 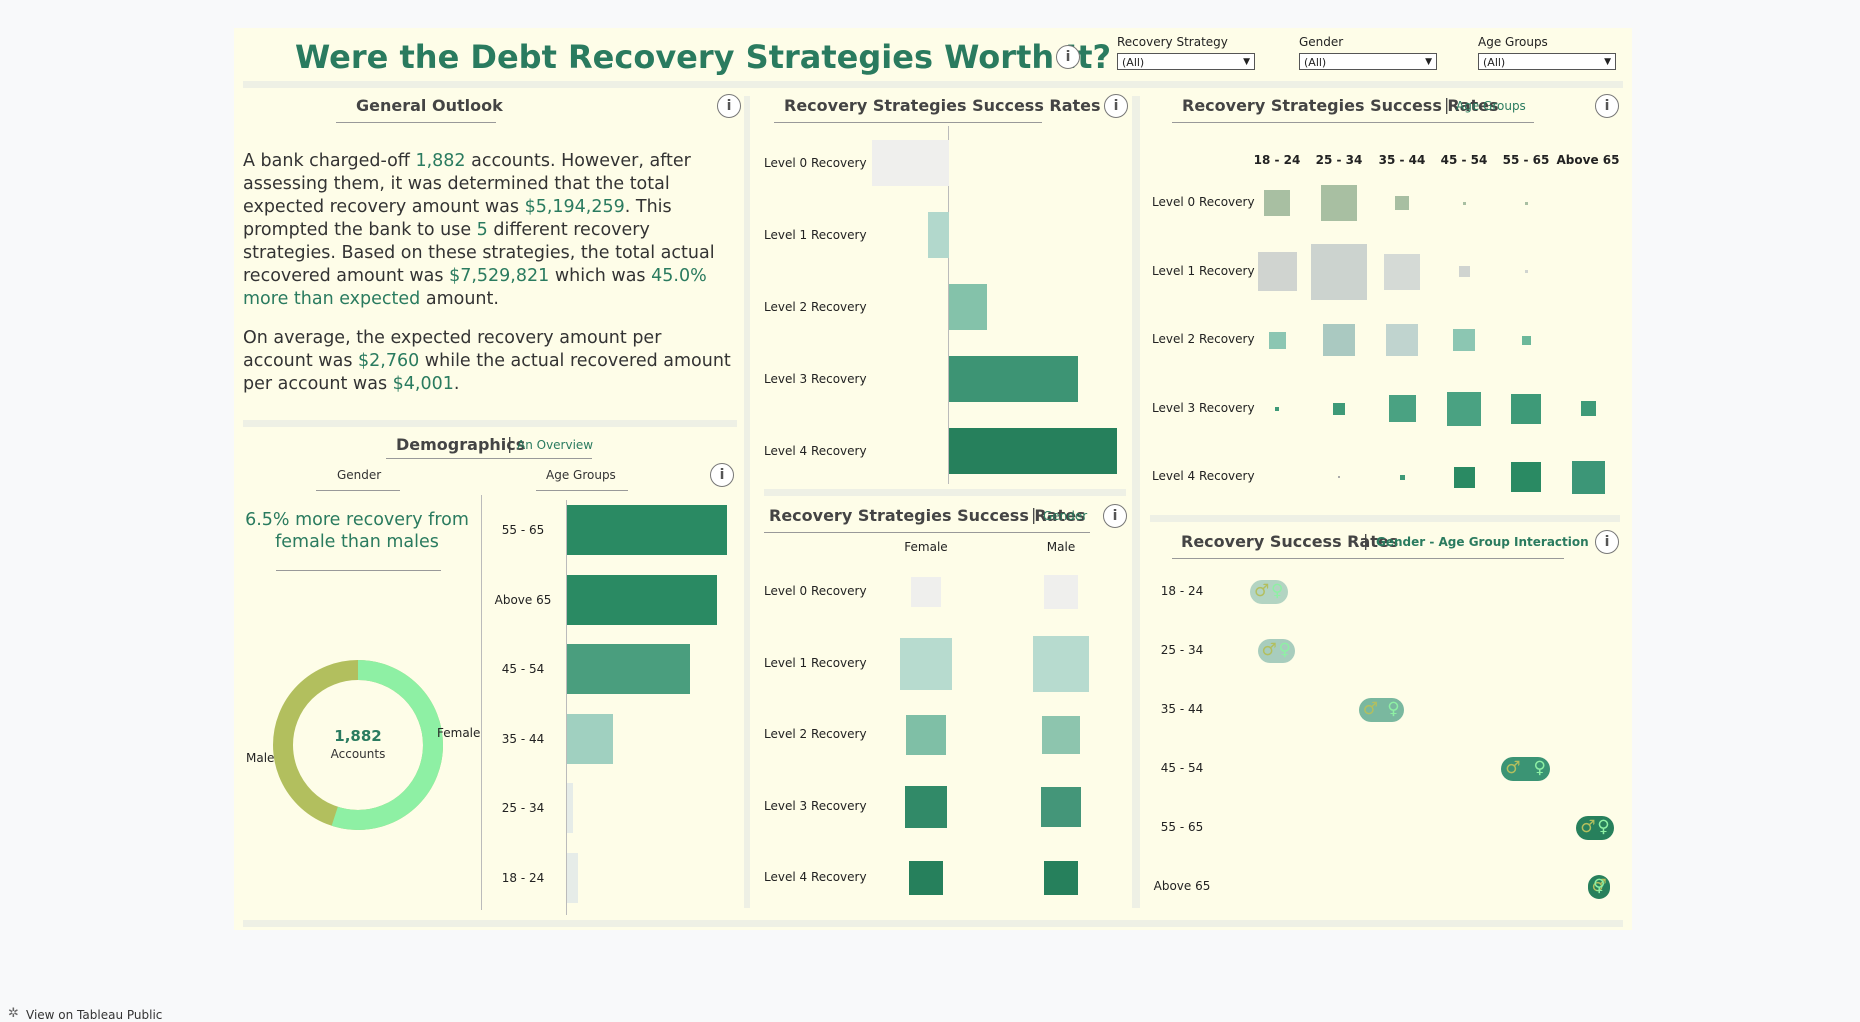 What do you see at coordinates (523, 877) in the screenshot?
I see `age-bar-label: 18 - 24` at bounding box center [523, 877].